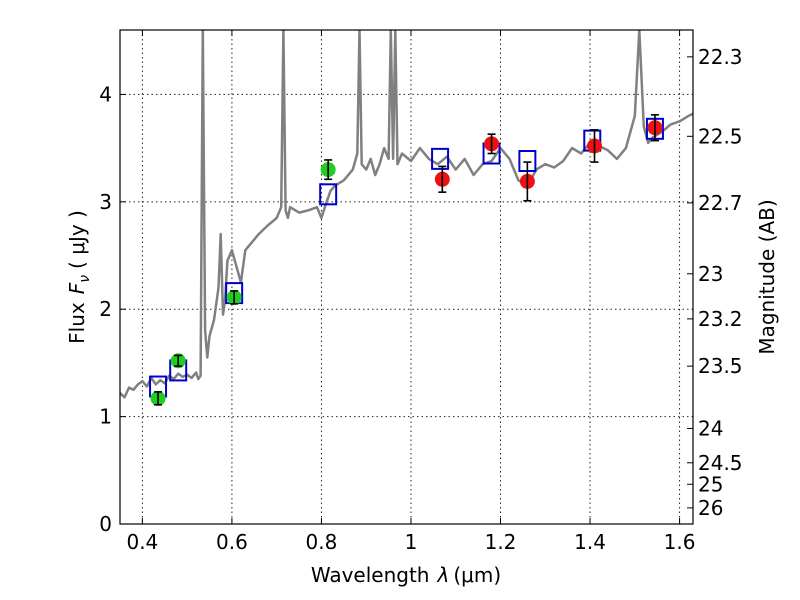  What do you see at coordinates (79, 277) in the screenshot?
I see `y-axis-label: FluxFν( μJy )` at bounding box center [79, 277].